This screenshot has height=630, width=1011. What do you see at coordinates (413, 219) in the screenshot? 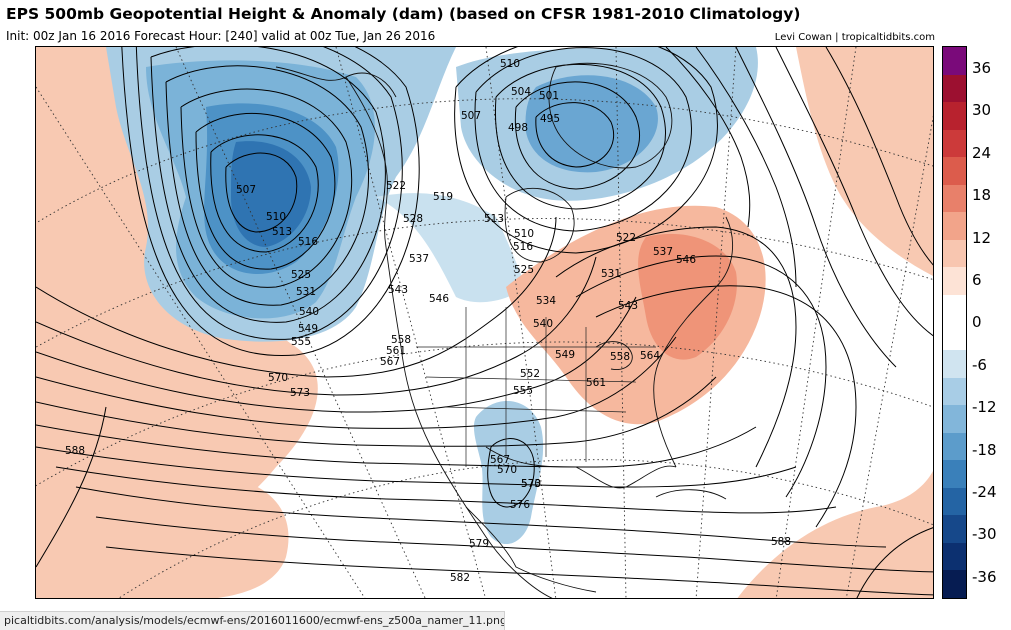
I see `contour-label: 528` at bounding box center [413, 219].